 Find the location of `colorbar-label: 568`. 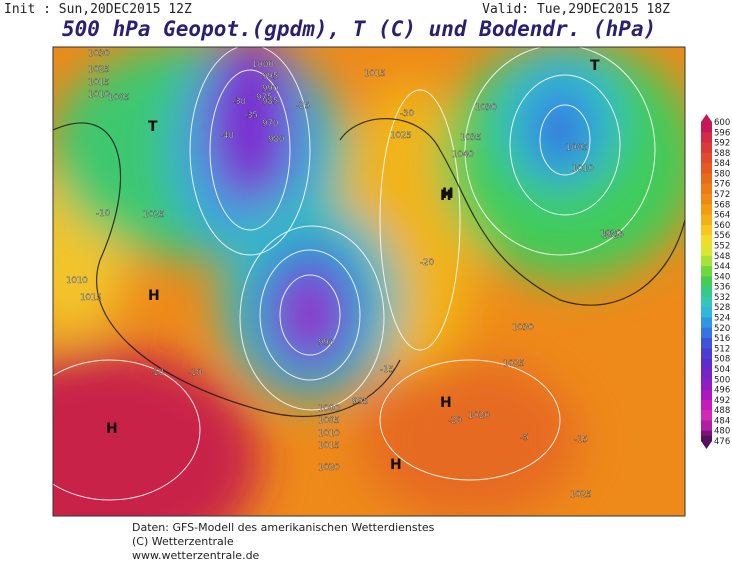

colorbar-label: 568 is located at coordinates (722, 205).